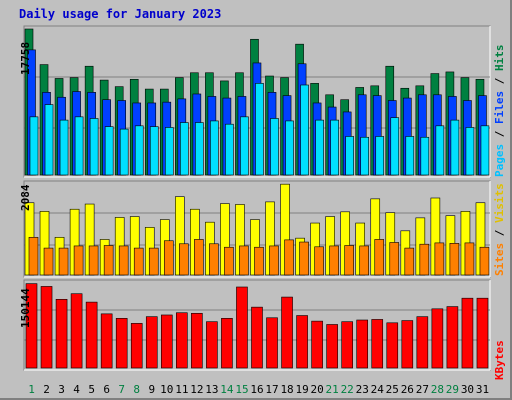 Image resolution: width=512 pixels, height=400 pixels. I want to click on legend-visits: Visits, so click(499, 203).